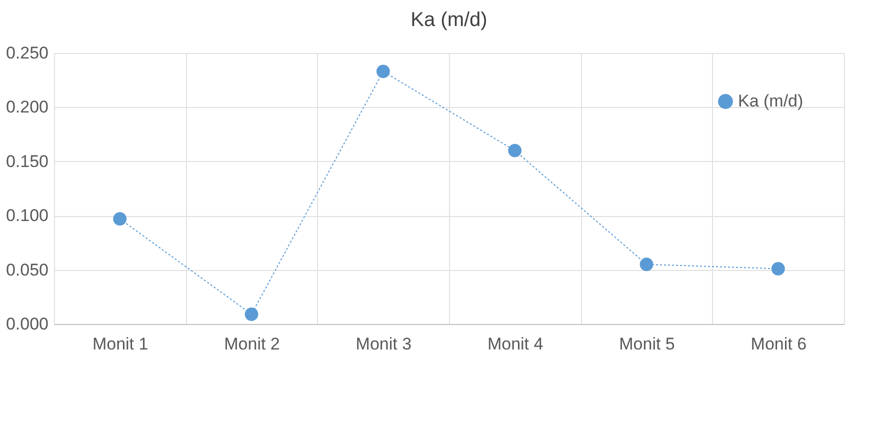 The width and height of the screenshot is (880, 433). What do you see at coordinates (27, 161) in the screenshot?
I see `y-tick-label: 0.150` at bounding box center [27, 161].